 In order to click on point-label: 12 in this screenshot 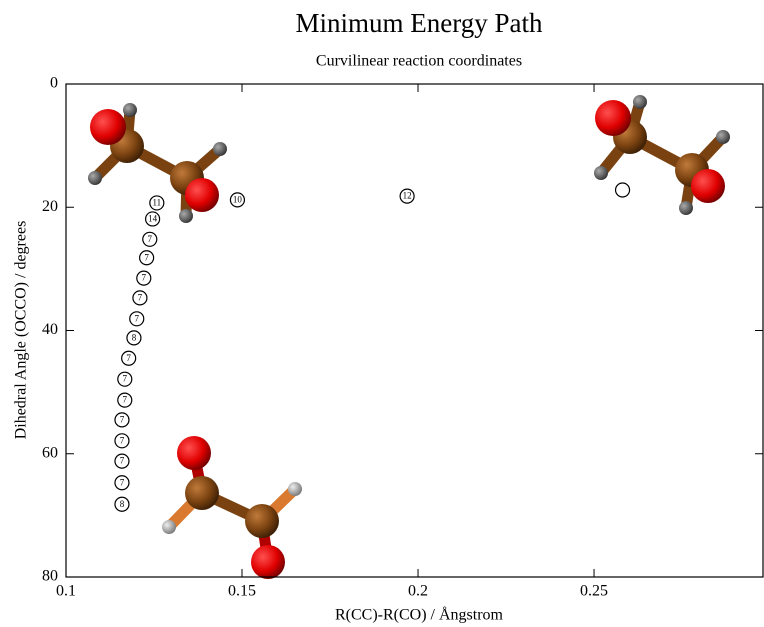, I will do `click(407, 196)`.